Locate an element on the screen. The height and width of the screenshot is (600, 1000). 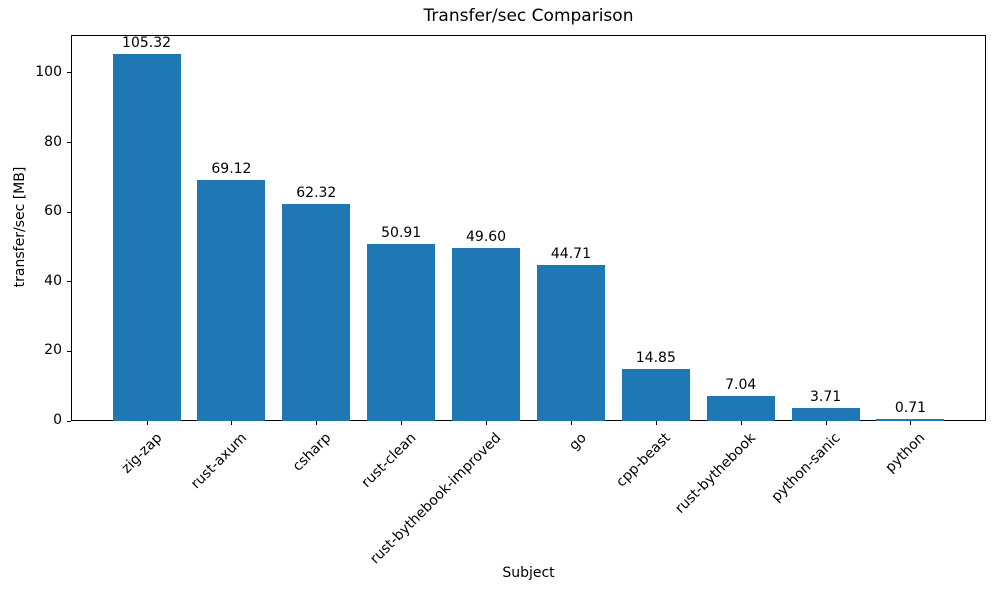
bar-value-label-rust-bythebook: 7.04 is located at coordinates (741, 385).